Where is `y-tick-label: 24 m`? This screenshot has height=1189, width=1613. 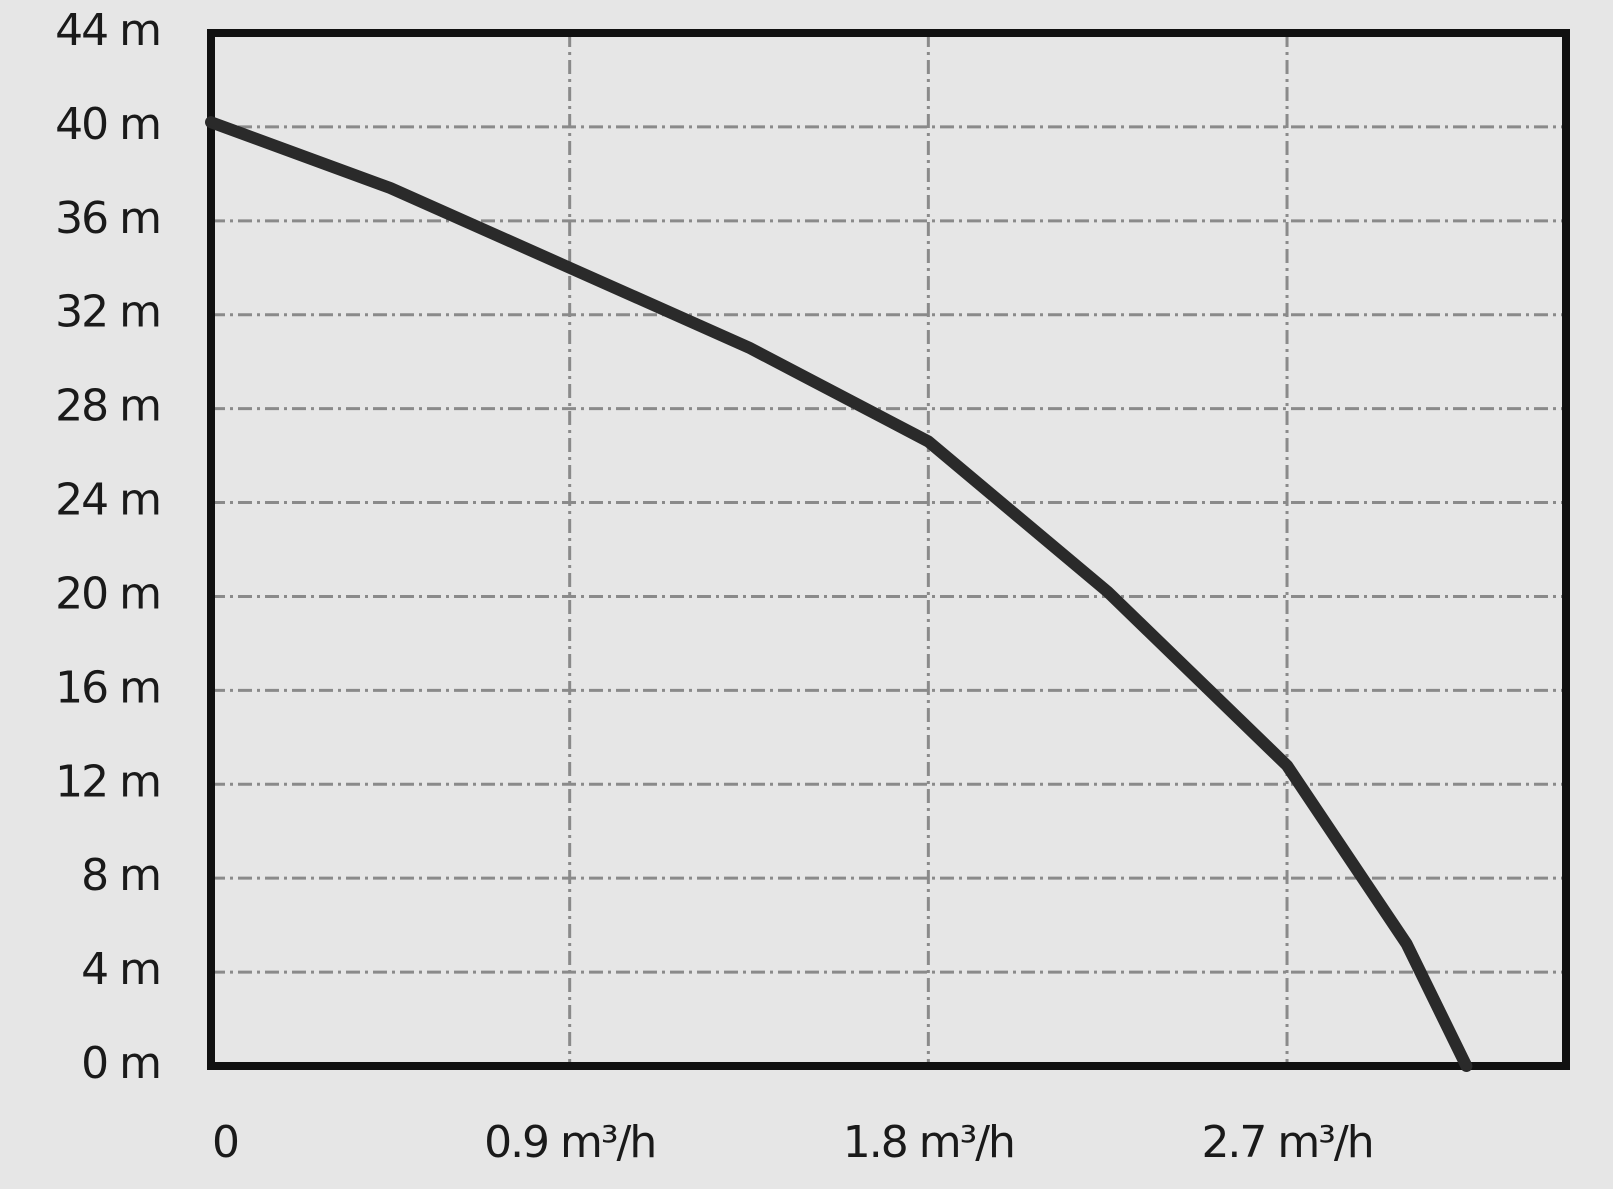
y-tick-label: 24 m is located at coordinates (107, 500).